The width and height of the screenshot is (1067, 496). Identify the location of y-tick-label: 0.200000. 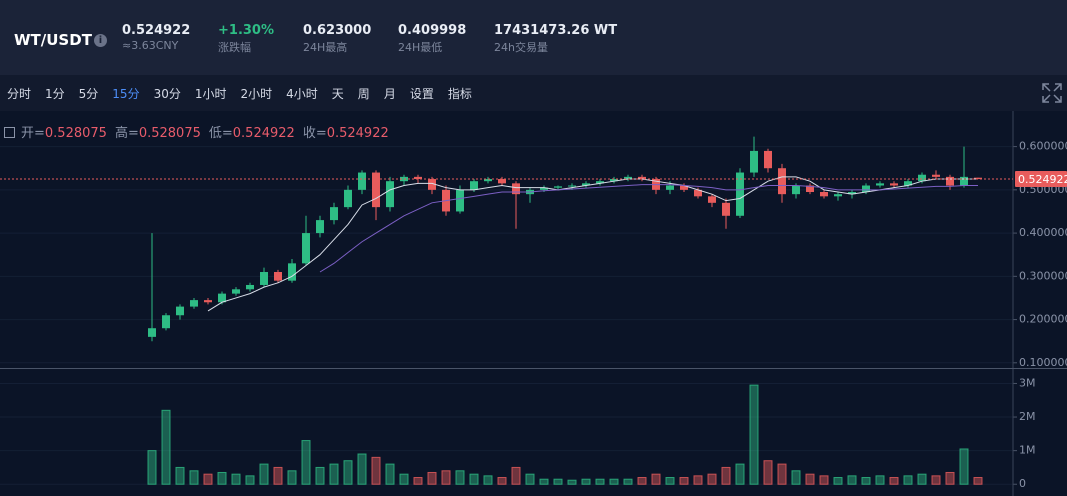
(1043, 319).